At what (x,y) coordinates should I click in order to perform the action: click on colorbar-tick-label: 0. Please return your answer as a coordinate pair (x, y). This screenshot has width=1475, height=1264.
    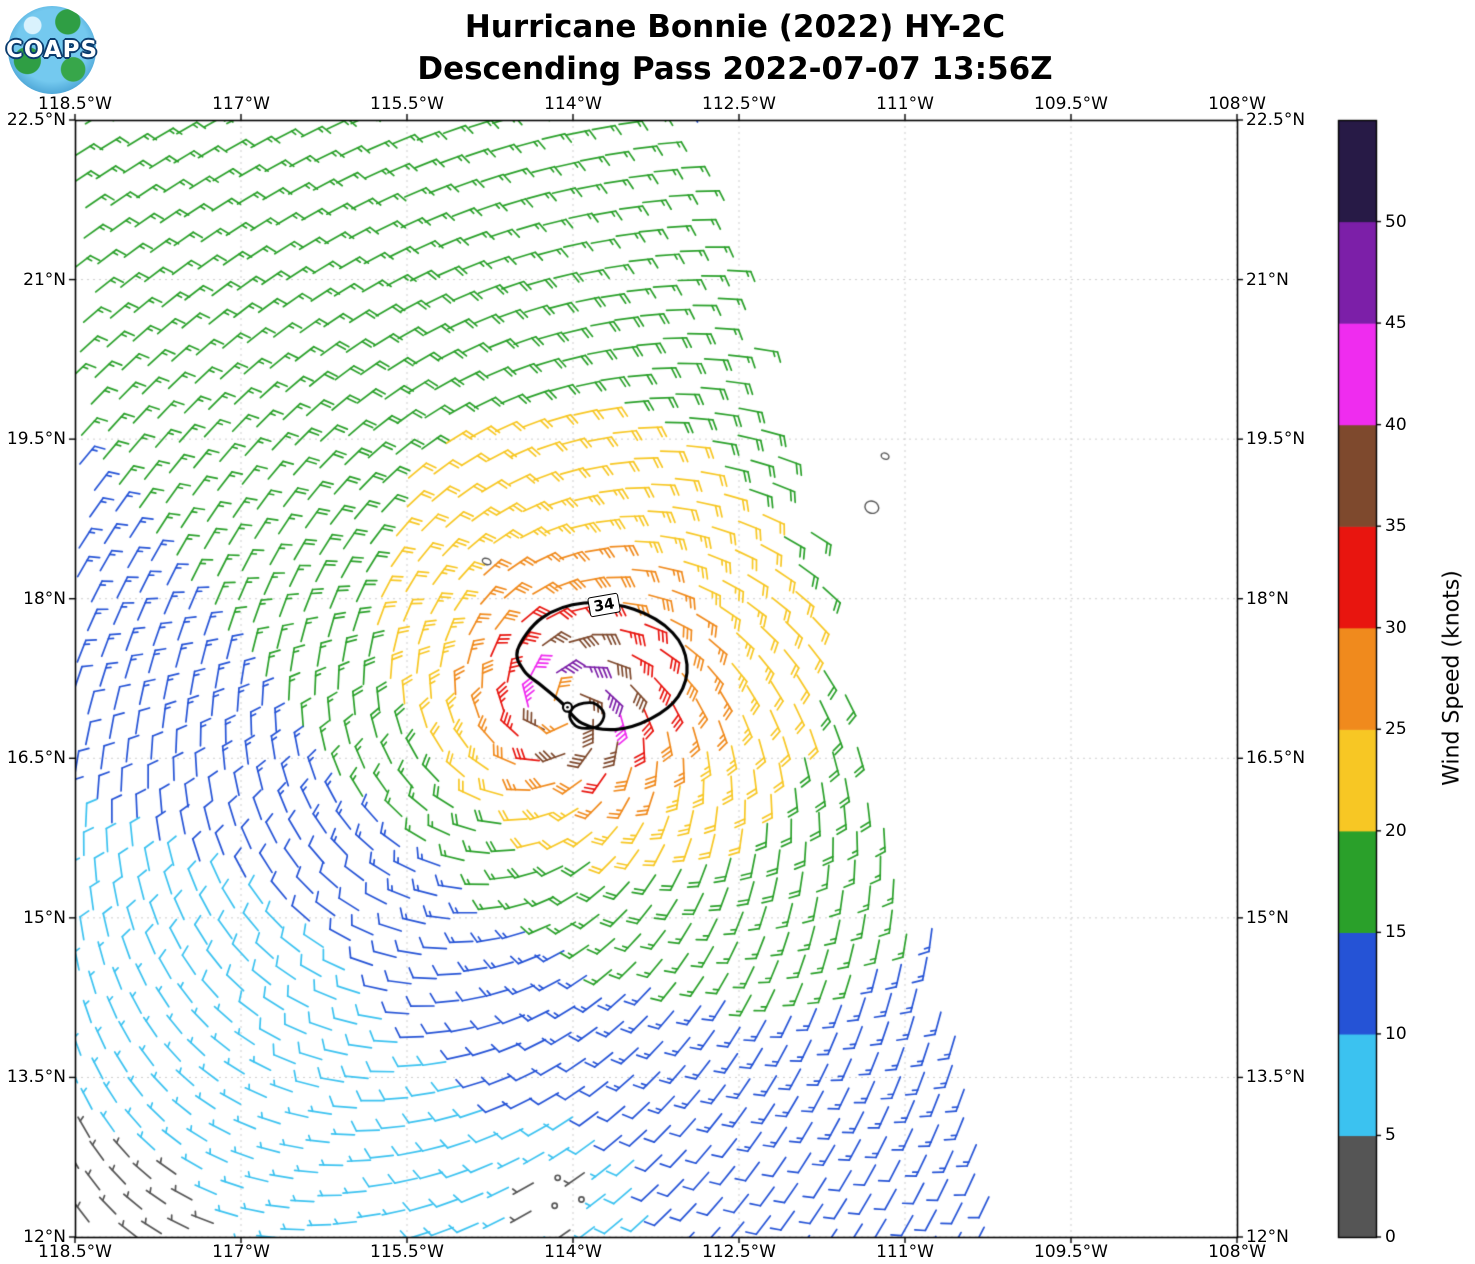
    Looking at the image, I should click on (1390, 1237).